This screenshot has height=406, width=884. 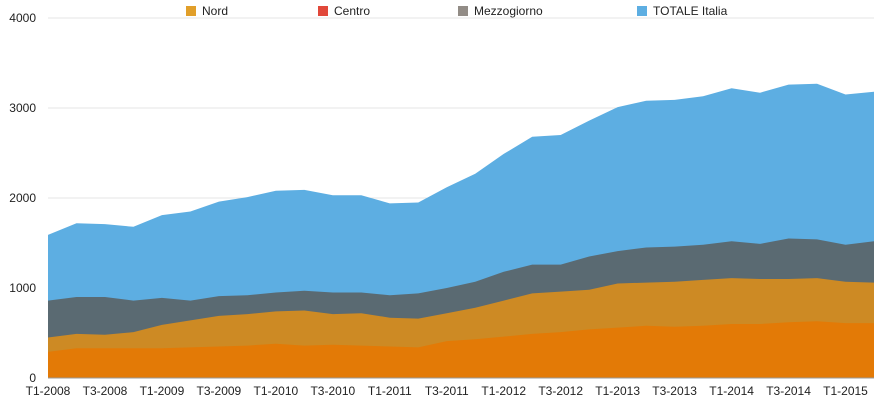 I want to click on area-series-centro, so click(x=461, y=349).